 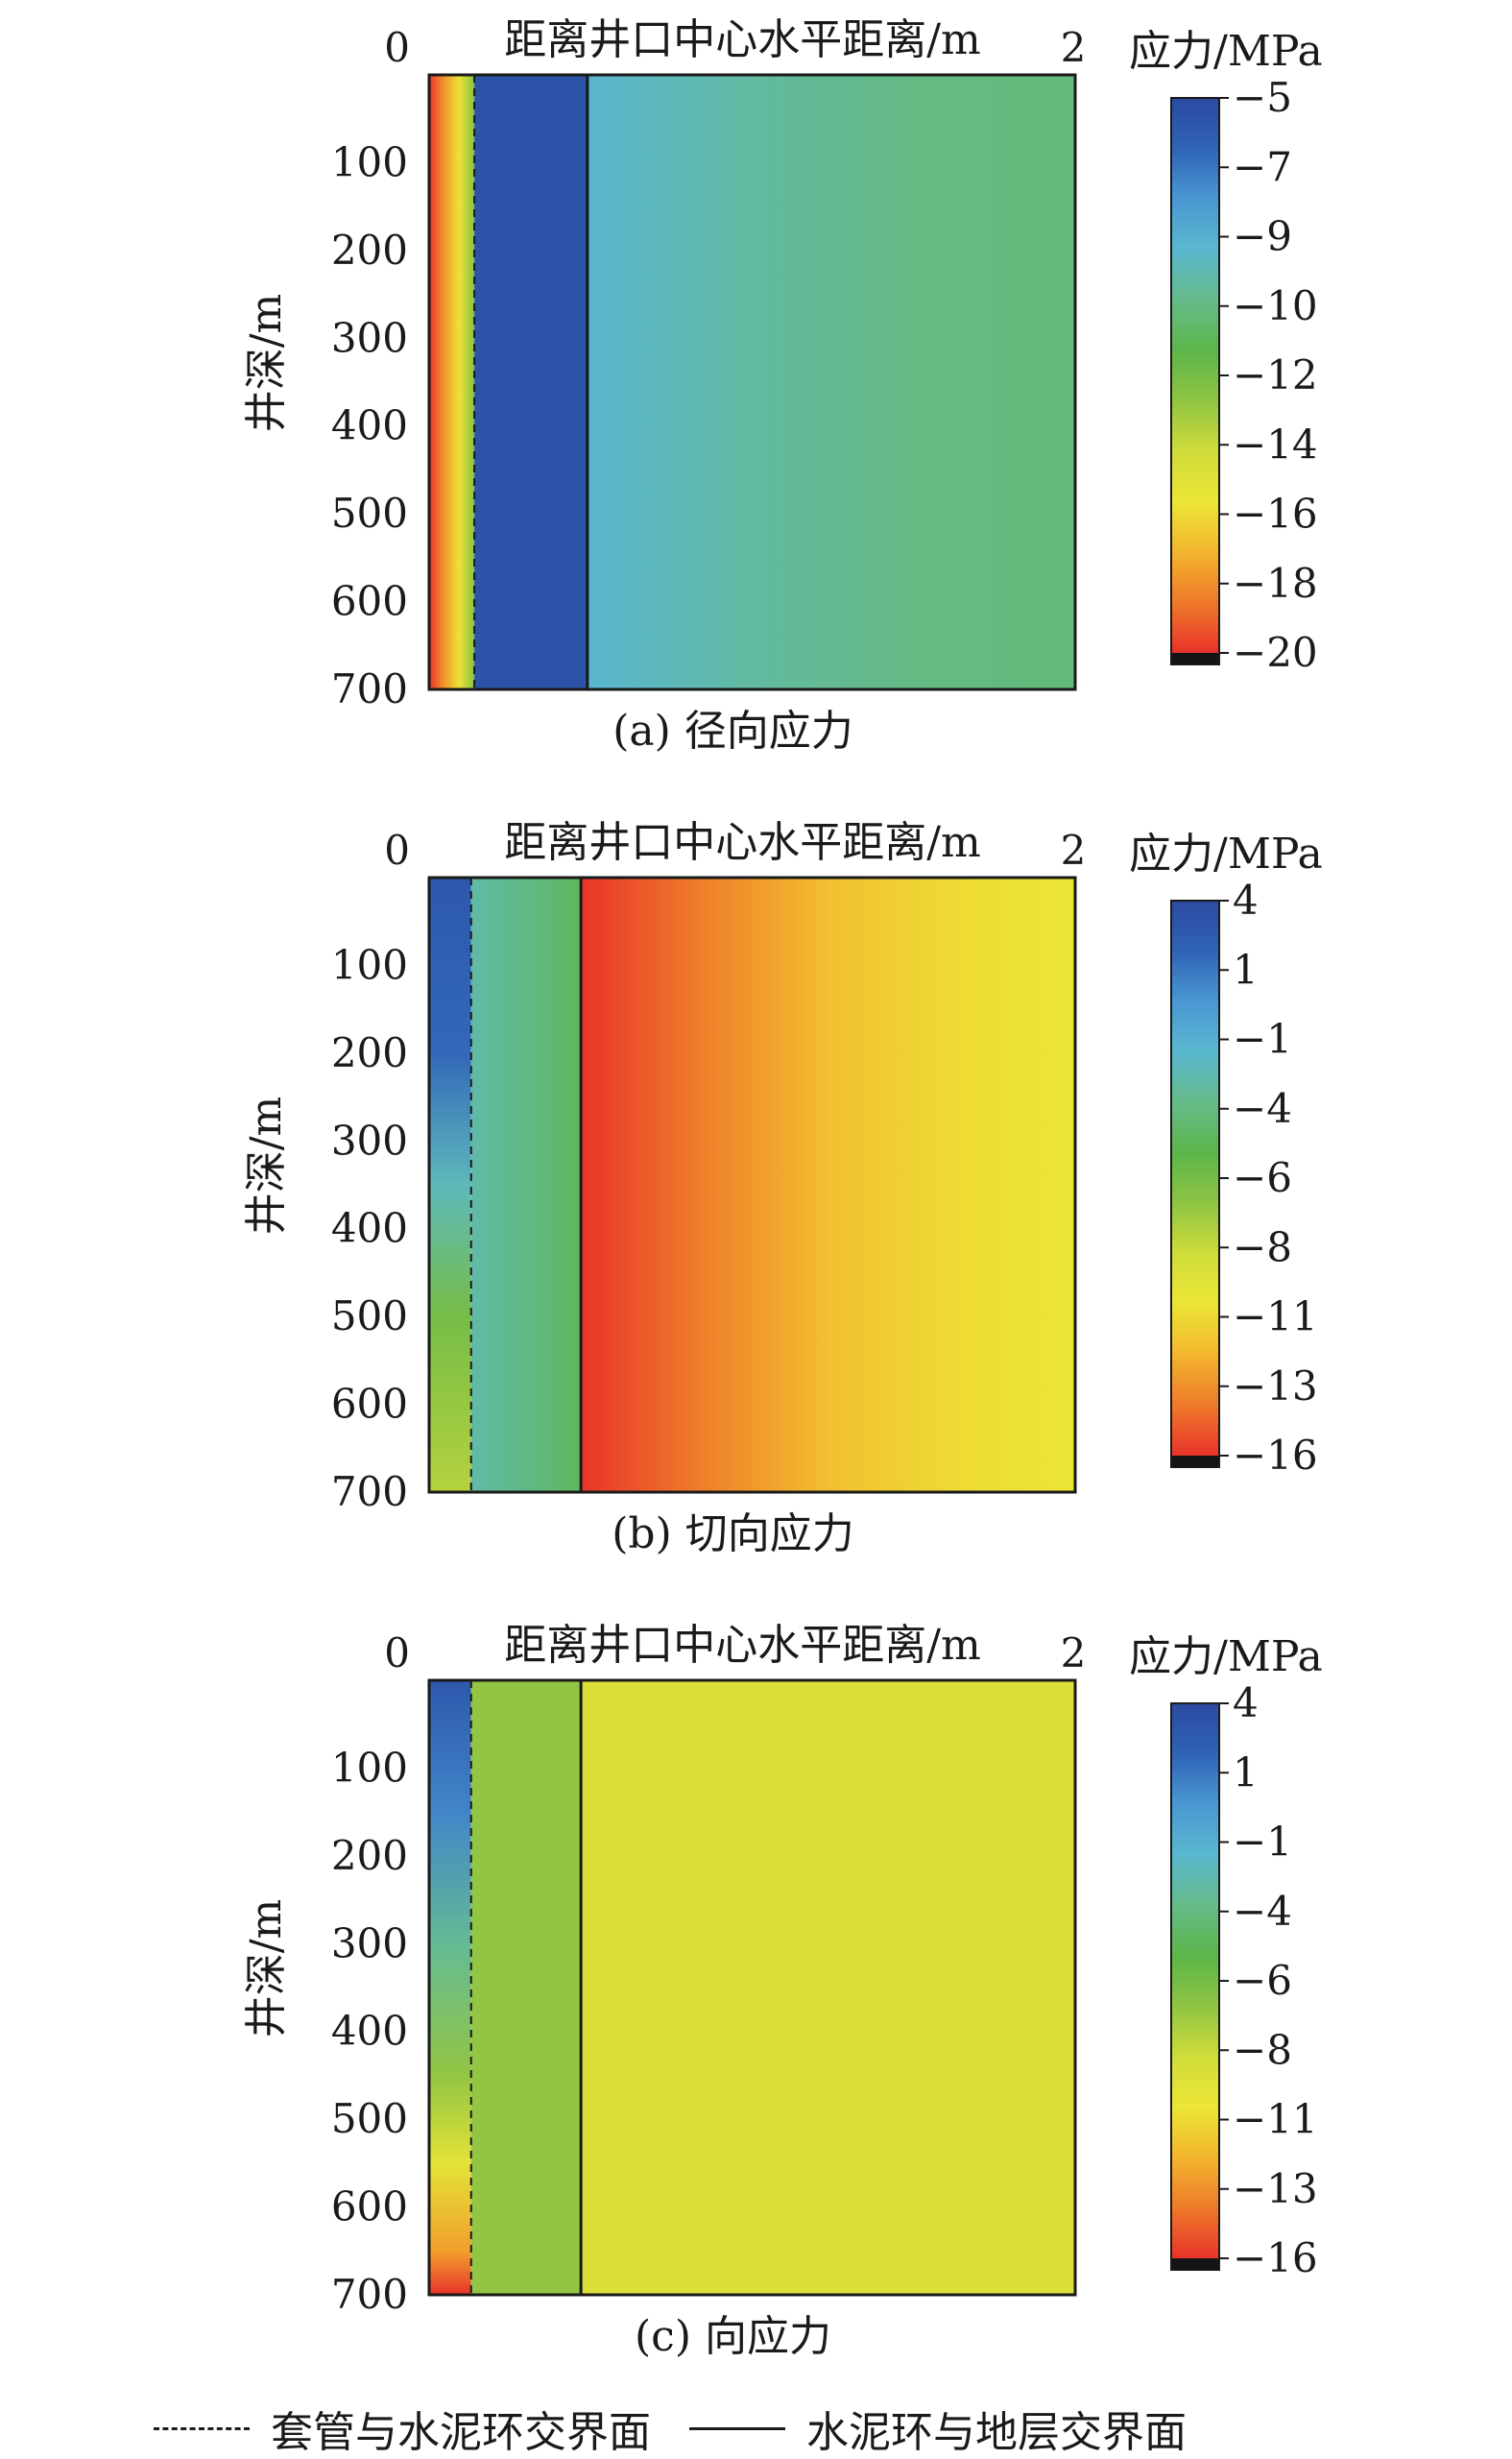 I want to click on chart-1-region-casing, so click(x=452, y=382).